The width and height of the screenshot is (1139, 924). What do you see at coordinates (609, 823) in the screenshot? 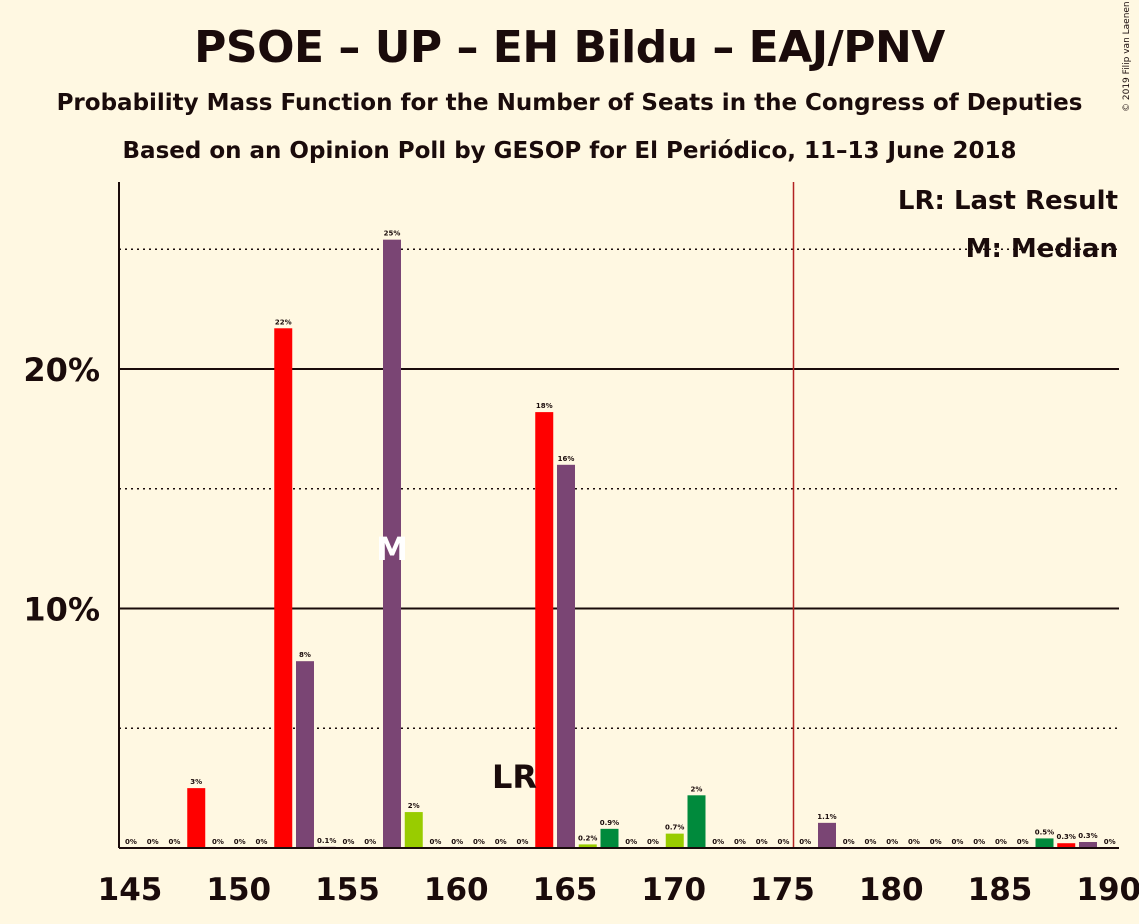
I see `bar-value-label: 0.9%` at bounding box center [609, 823].